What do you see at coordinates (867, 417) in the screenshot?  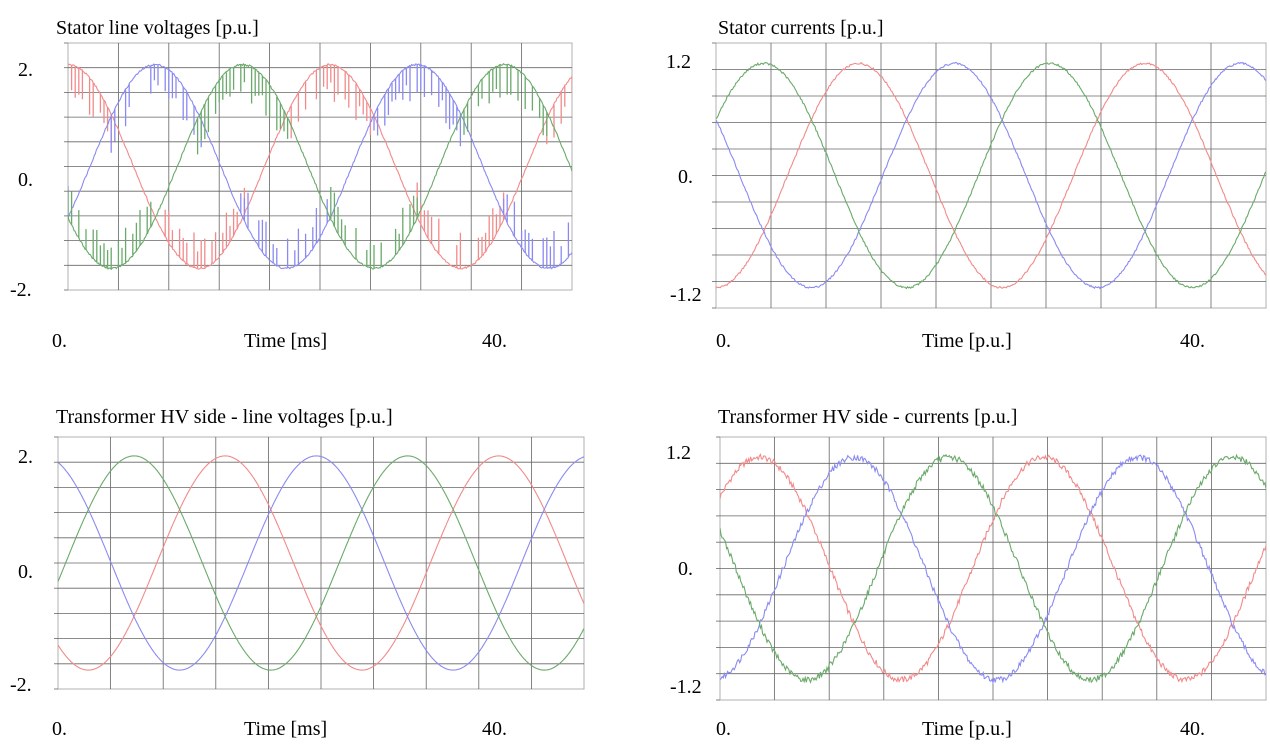 I see `chart-title: Transformer HV side - currents [p.u.]` at bounding box center [867, 417].